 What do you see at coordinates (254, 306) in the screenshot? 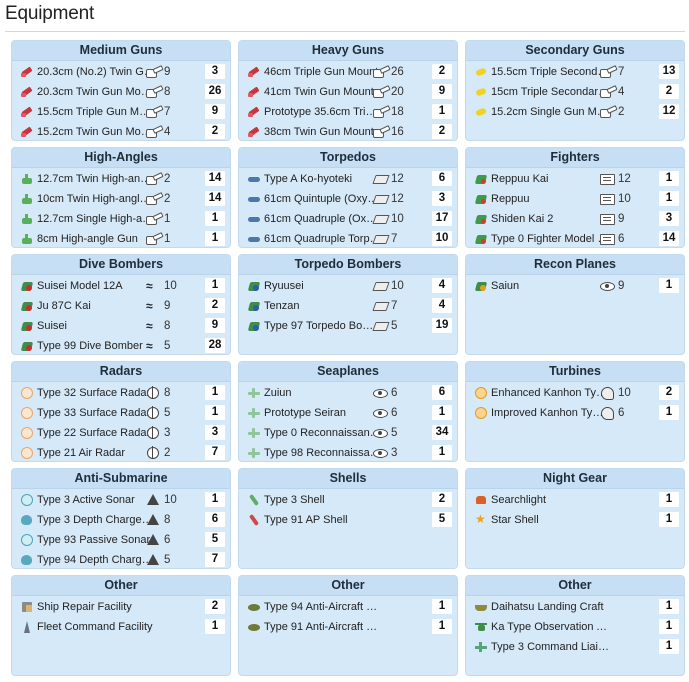
I see `torpedo-bomber-icon` at bounding box center [254, 306].